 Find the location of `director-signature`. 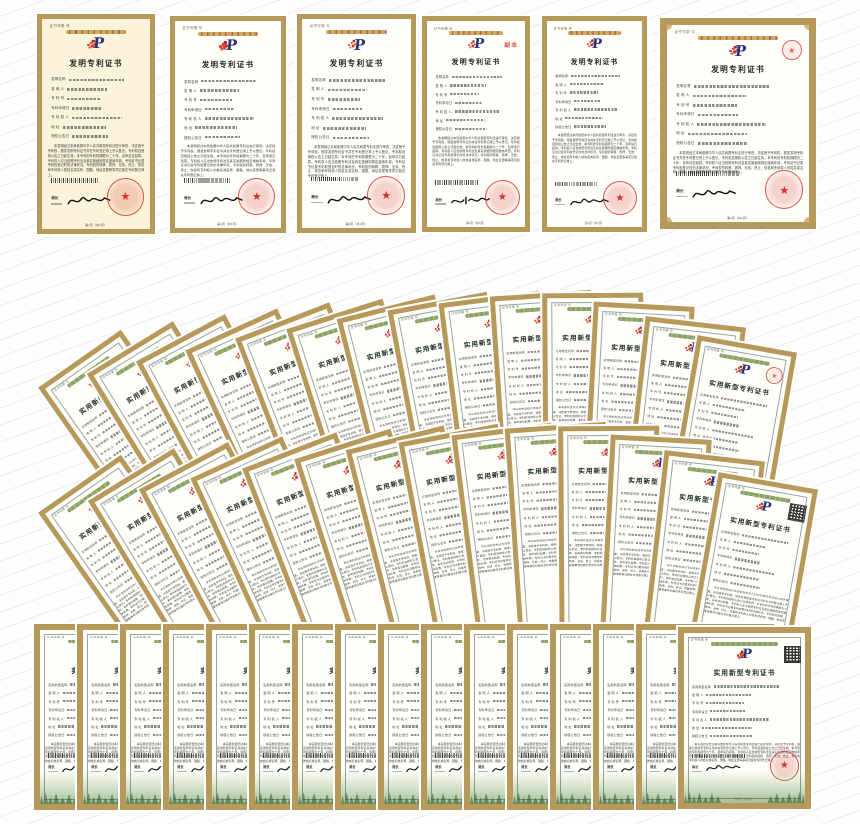

director-signature is located at coordinates (509, 508).